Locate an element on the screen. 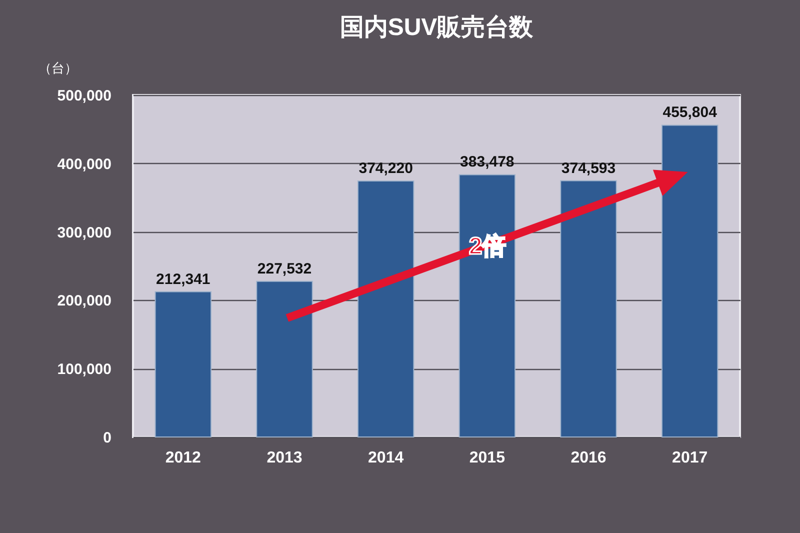 This screenshot has height=533, width=800. x-tick-label: 2012 is located at coordinates (183, 458).